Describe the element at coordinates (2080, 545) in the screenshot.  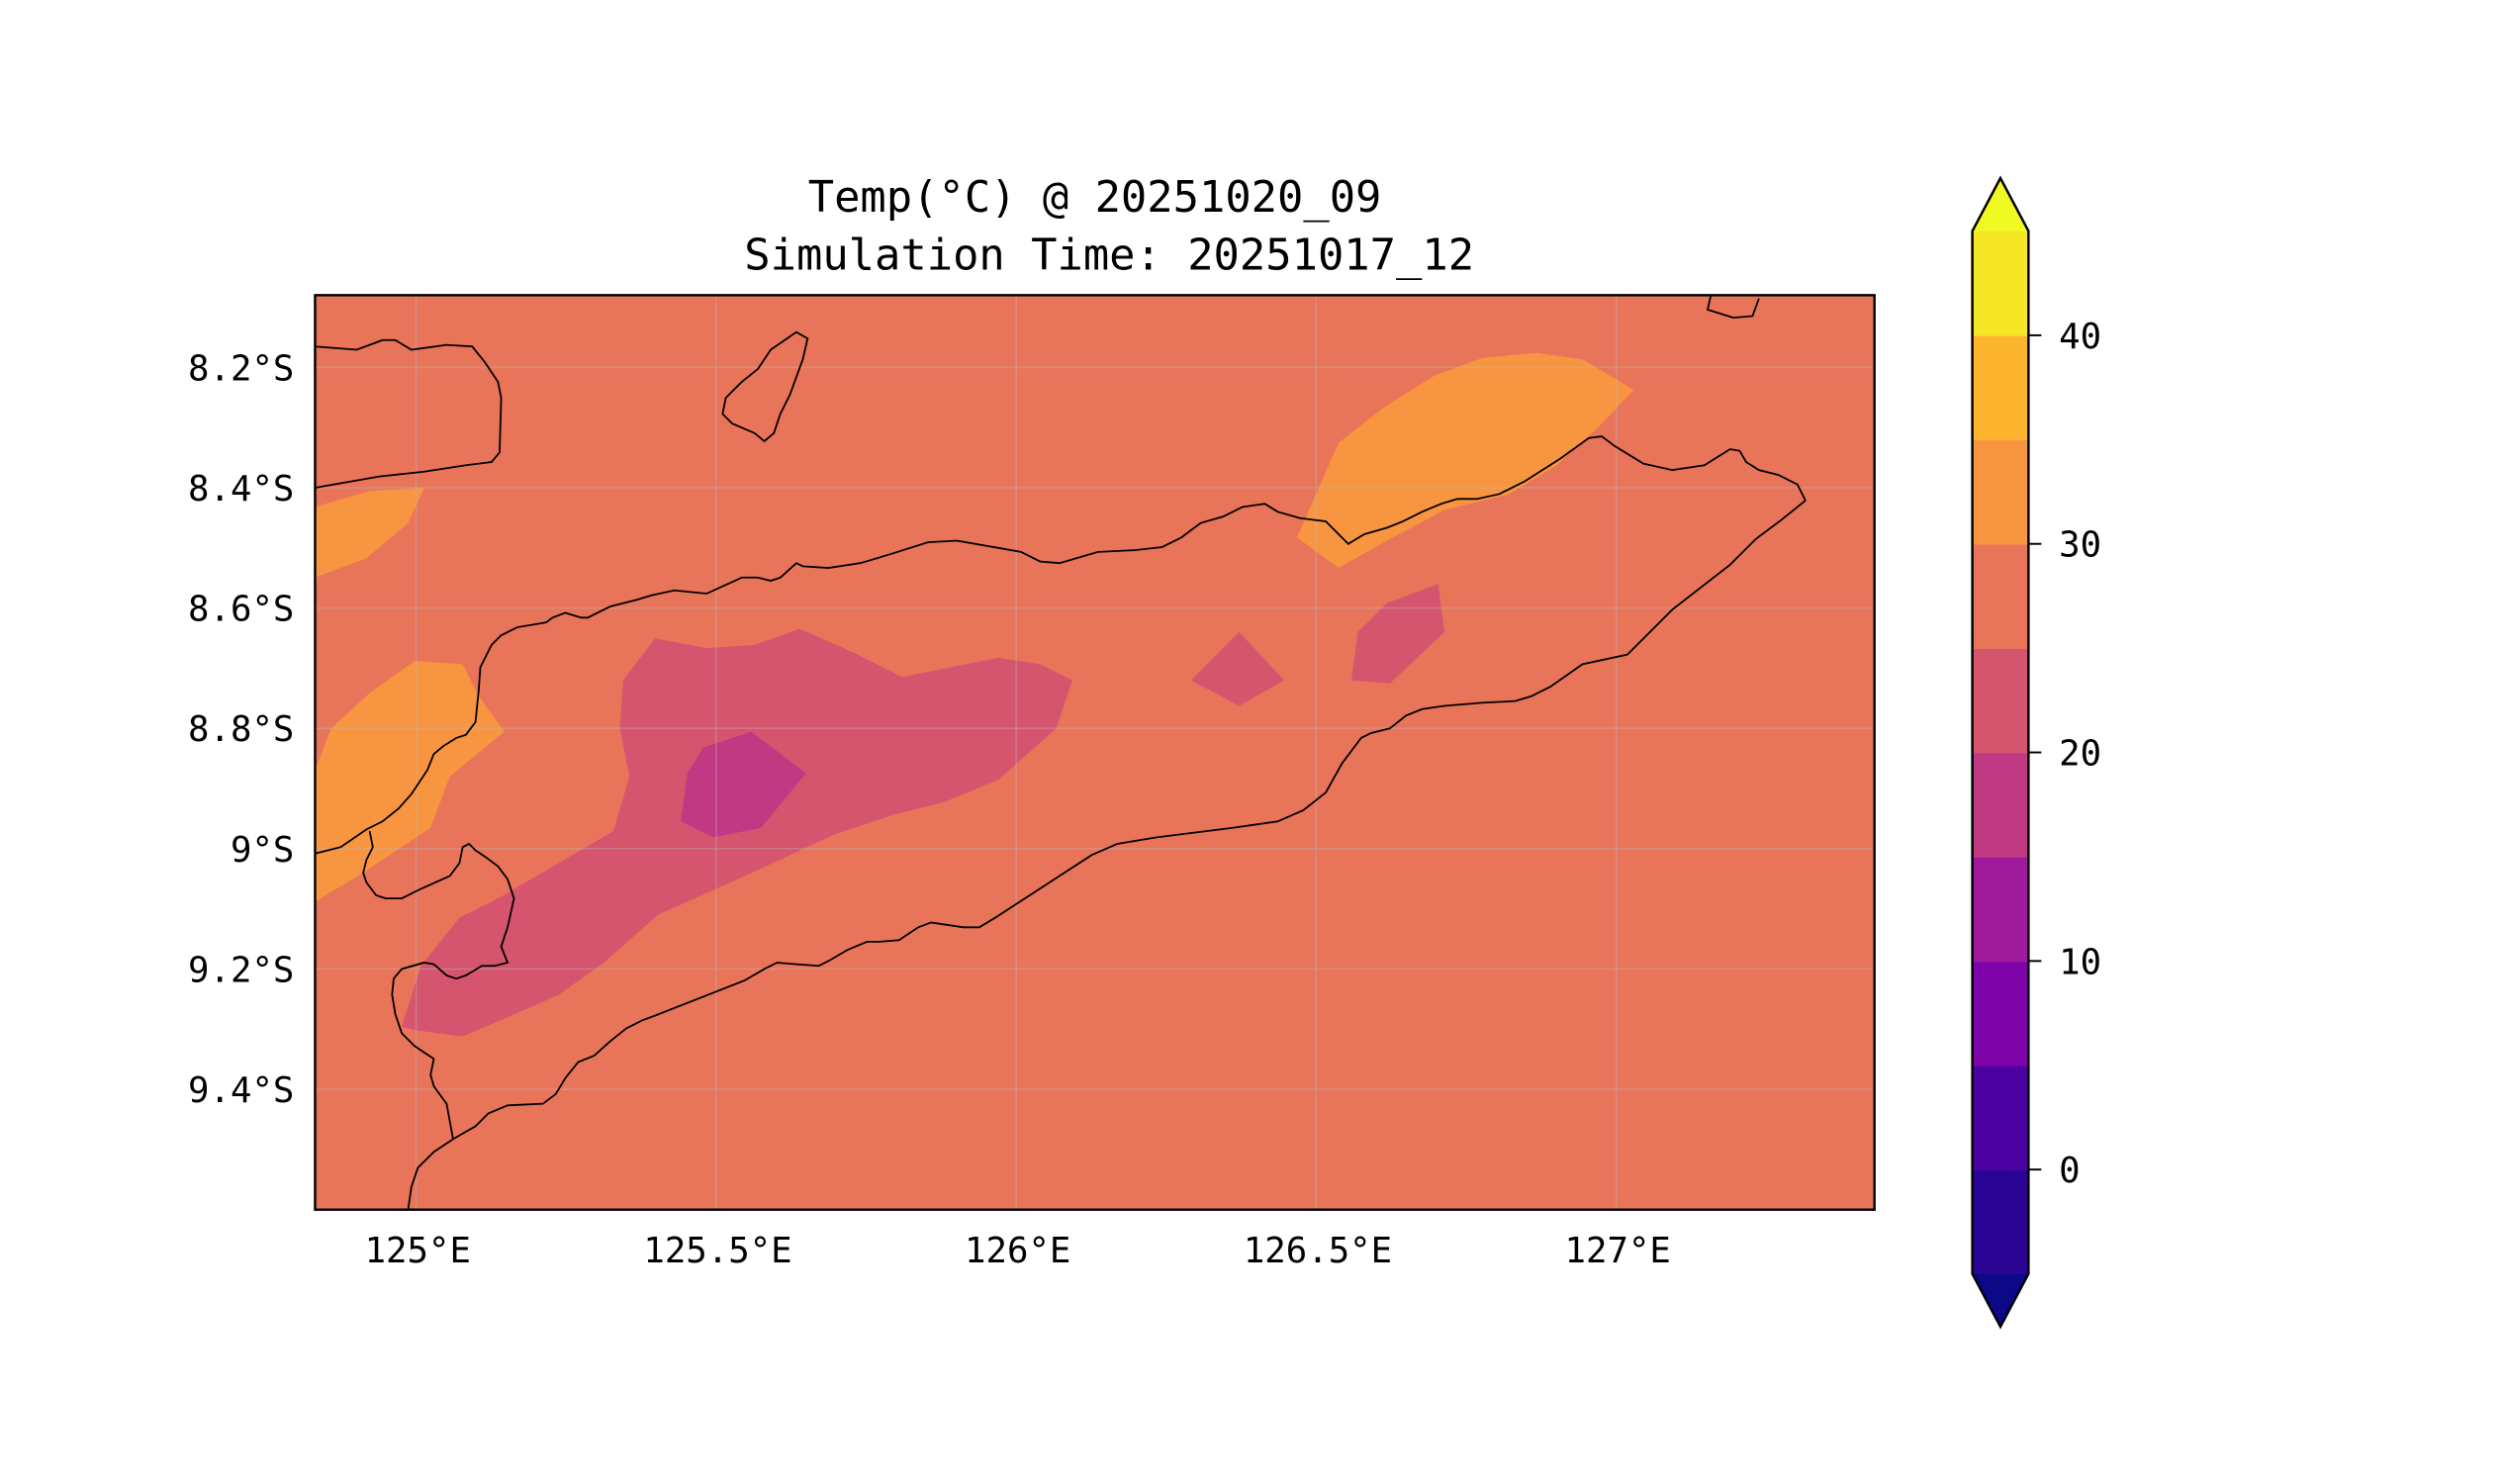
I see `colorbar-tick-label: 30` at that location.